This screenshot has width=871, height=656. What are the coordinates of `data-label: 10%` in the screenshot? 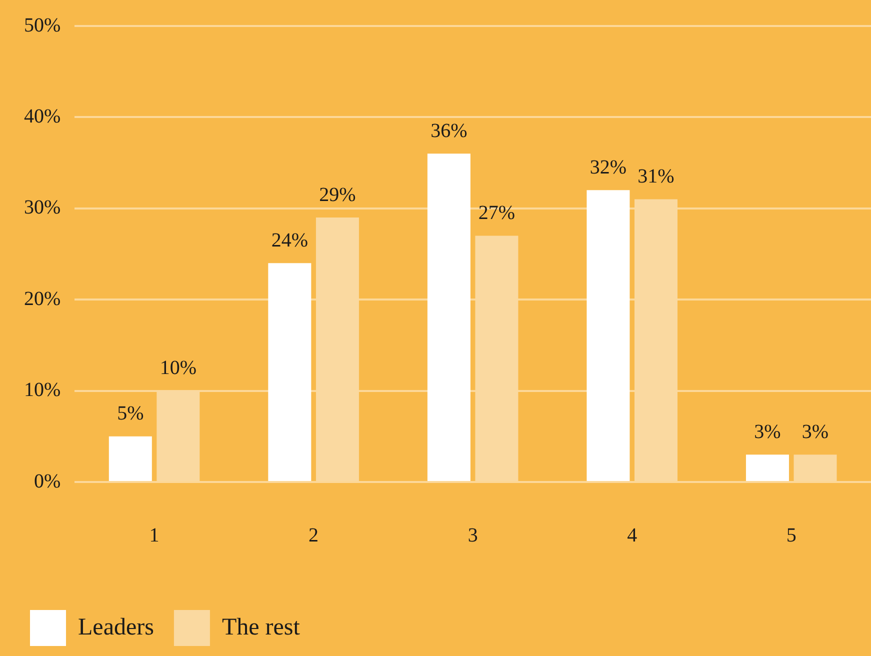 It's located at (178, 368).